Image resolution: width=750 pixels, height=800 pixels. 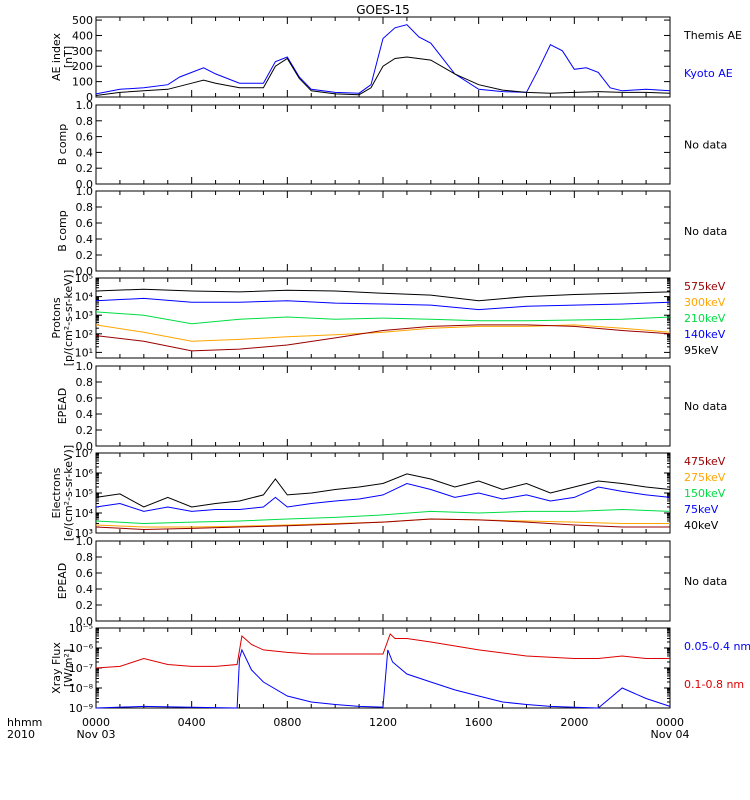 I want to click on y-tick-label: 10¹, so click(x=84, y=352).